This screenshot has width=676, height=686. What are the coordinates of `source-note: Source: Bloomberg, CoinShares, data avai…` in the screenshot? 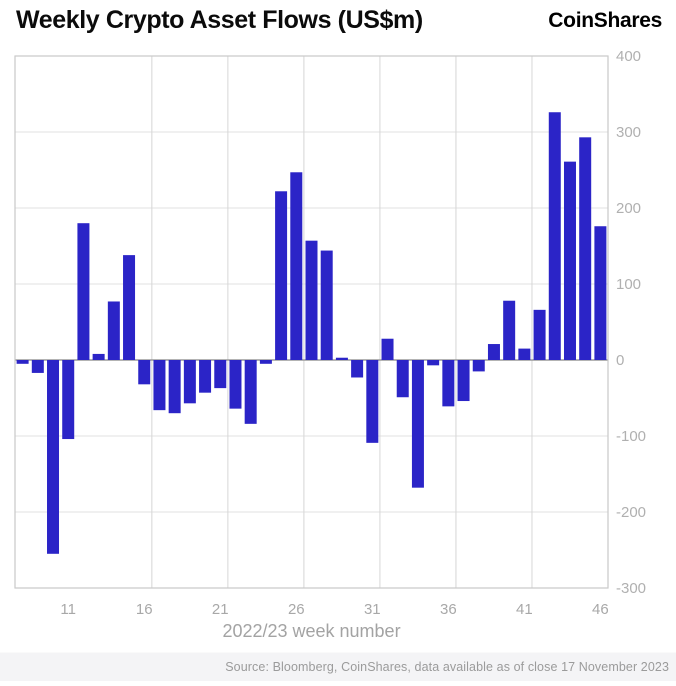 It's located at (447, 667).